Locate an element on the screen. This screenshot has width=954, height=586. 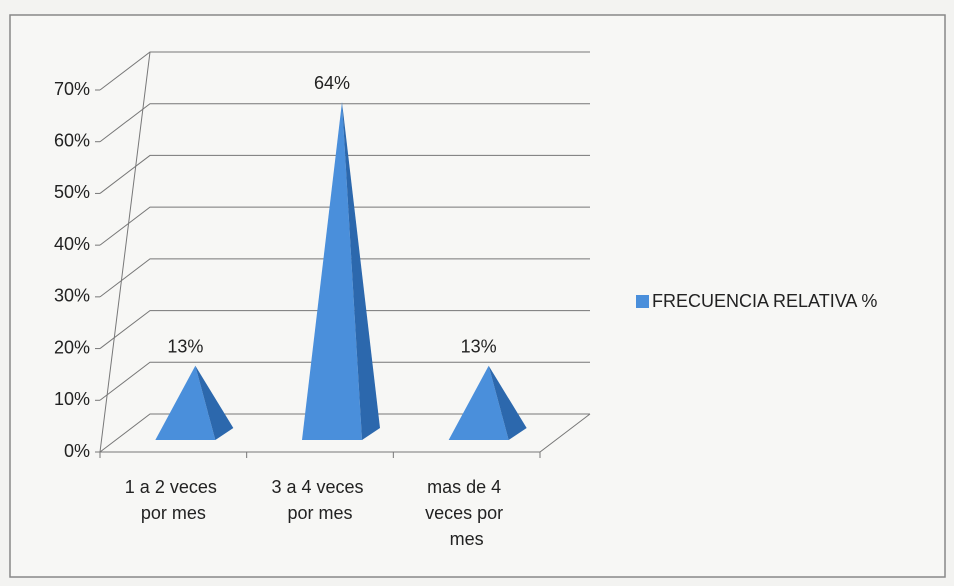
x-tick-label: mas de 4 veces por mes is located at coordinates (466, 513).